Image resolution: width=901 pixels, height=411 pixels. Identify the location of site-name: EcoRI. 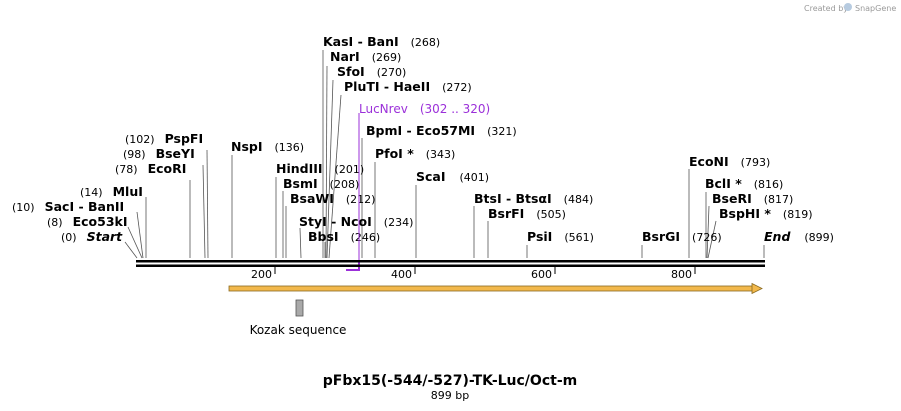
(167, 168).